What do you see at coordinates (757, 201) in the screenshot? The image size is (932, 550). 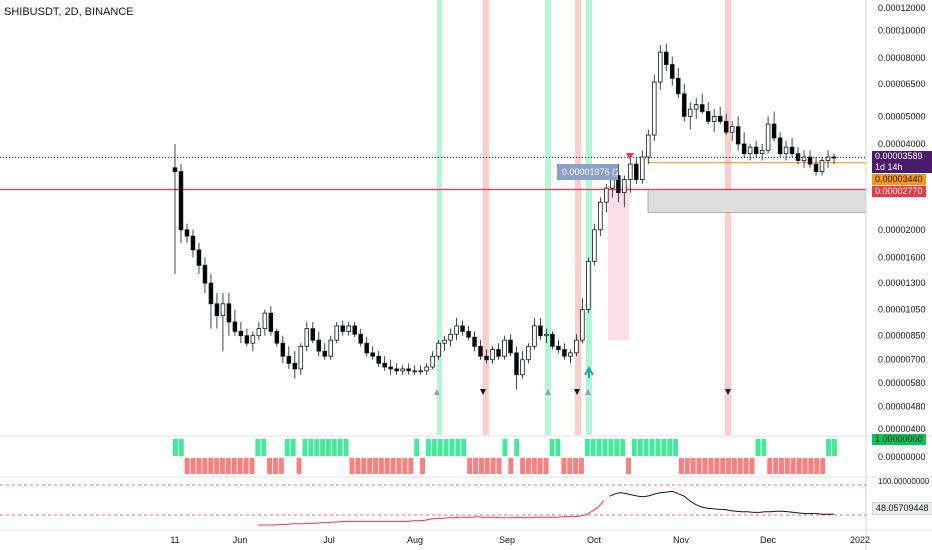 I see `grey-zone` at bounding box center [757, 201].